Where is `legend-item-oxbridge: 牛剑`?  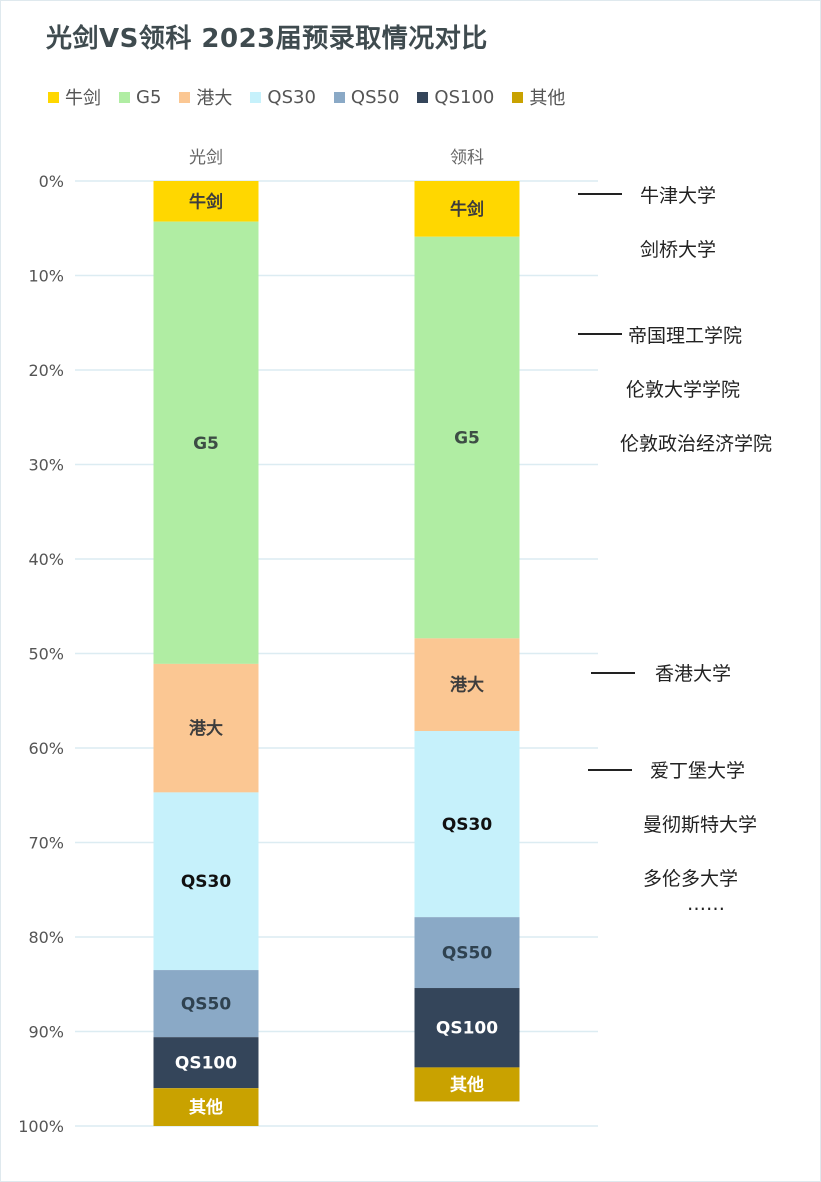 legend-item-oxbridge: 牛剑 is located at coordinates (74, 97).